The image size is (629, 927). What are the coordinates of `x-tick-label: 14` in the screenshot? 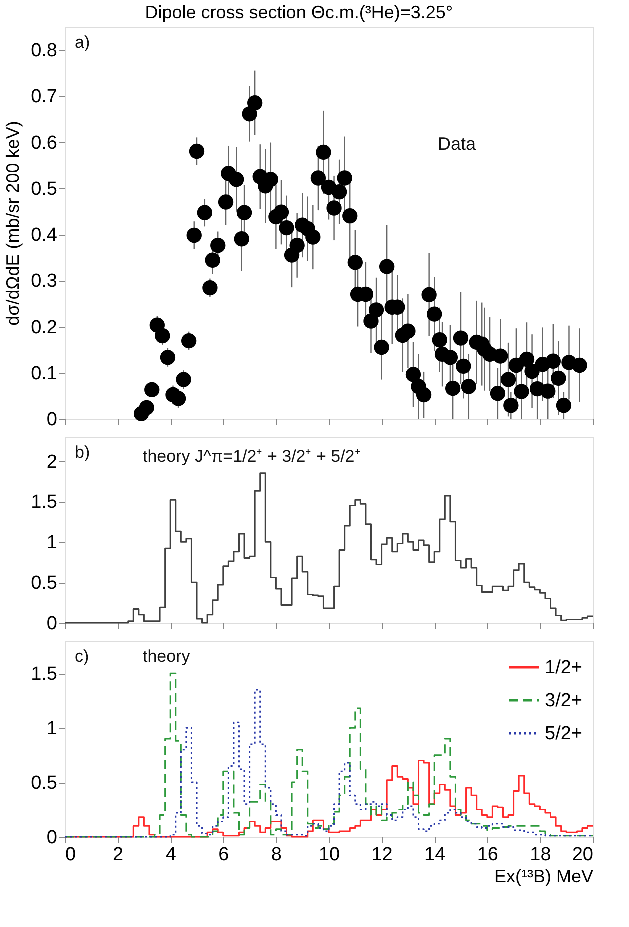 It's located at (435, 855).